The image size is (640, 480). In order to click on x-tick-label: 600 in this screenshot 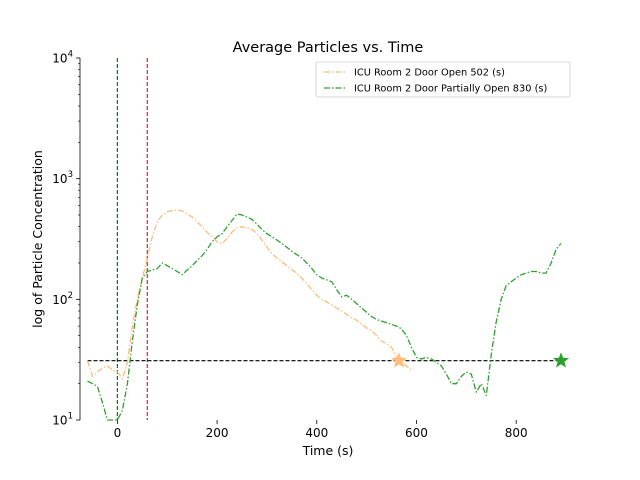, I will do `click(416, 433)`.